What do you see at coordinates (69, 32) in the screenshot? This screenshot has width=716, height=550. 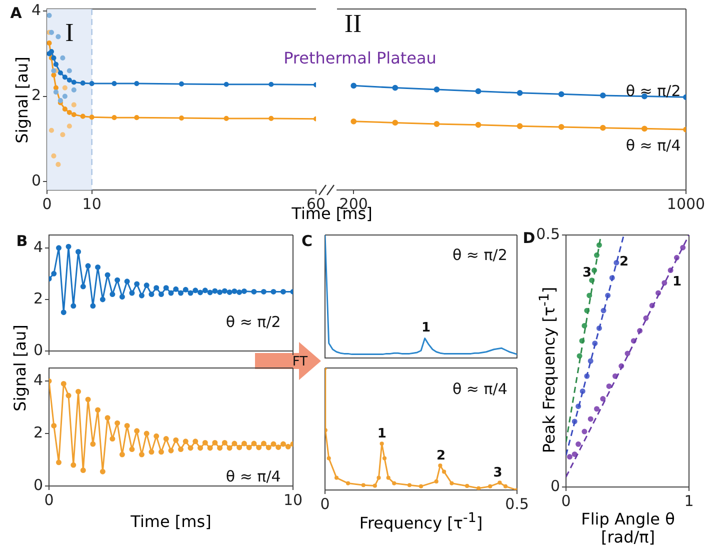 I see `band-label: I` at bounding box center [69, 32].